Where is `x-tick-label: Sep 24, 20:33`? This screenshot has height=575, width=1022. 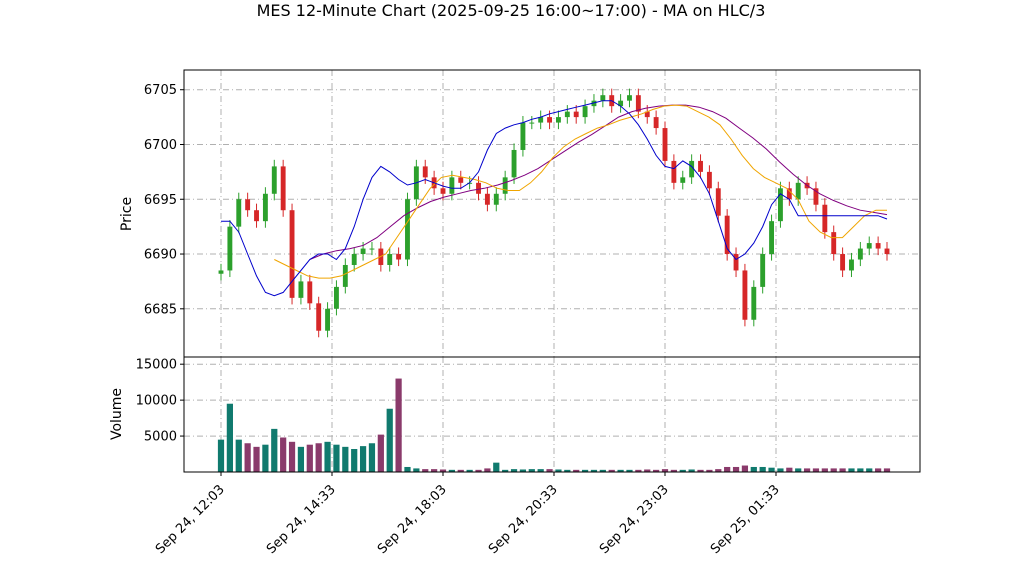
x-tick-label: Sep 24, 20:33 is located at coordinates (523, 519).